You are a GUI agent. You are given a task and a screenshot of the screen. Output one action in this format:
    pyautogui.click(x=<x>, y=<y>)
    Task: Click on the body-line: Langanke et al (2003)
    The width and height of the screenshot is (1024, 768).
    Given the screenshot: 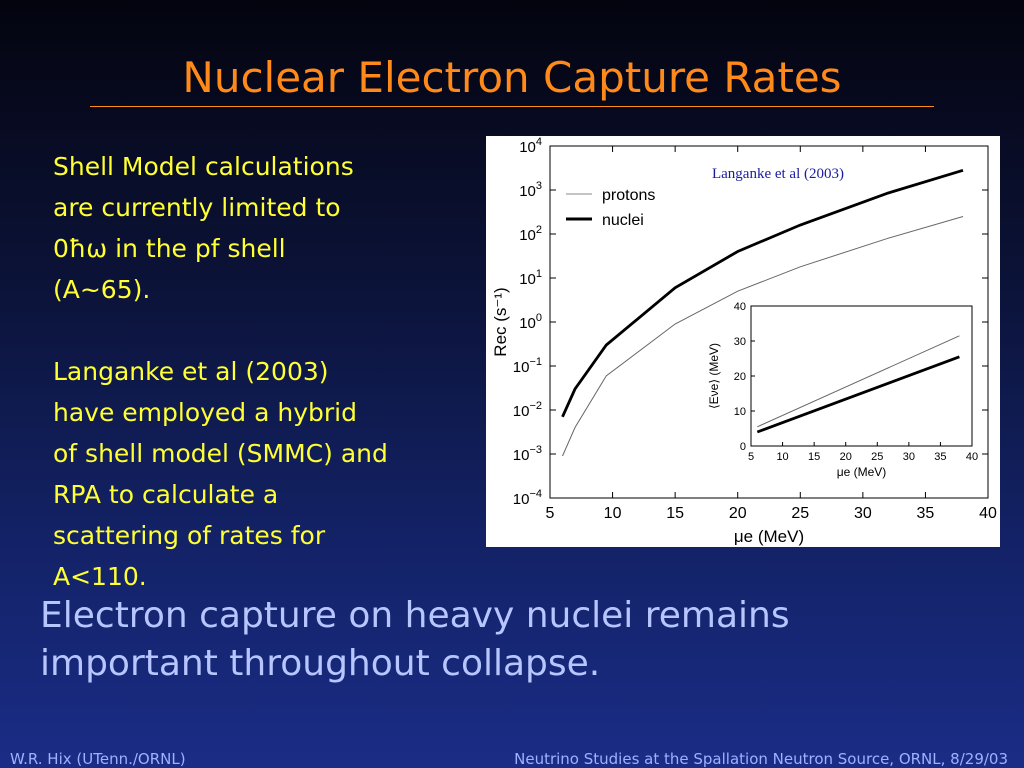 What is the action you would take?
    pyautogui.click(x=191, y=371)
    